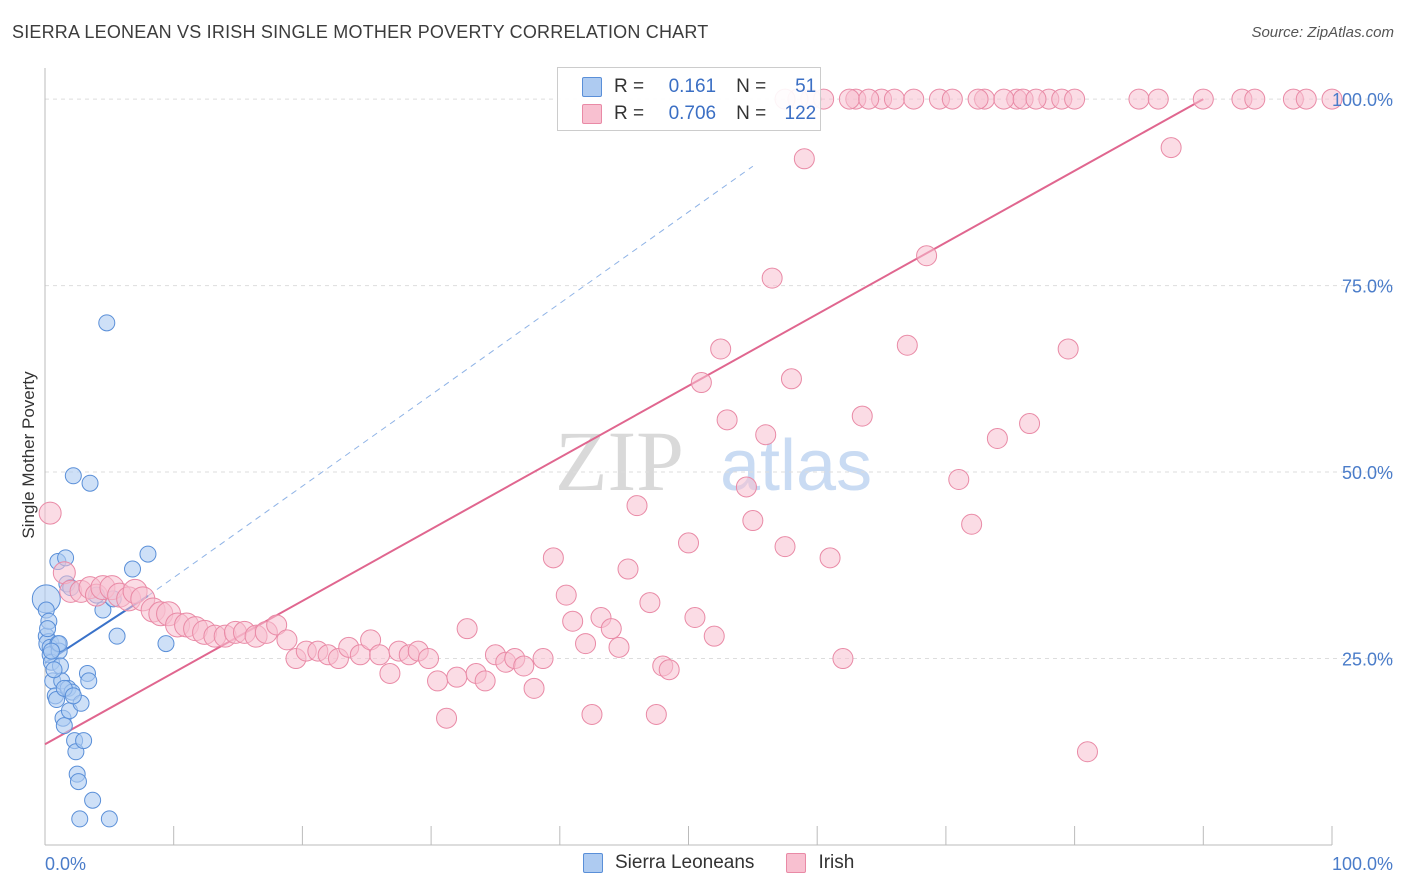 The height and width of the screenshot is (892, 1406). Describe the element at coordinates (1367, 473) in the screenshot. I see `y-tick-label: 50.0%` at that location.